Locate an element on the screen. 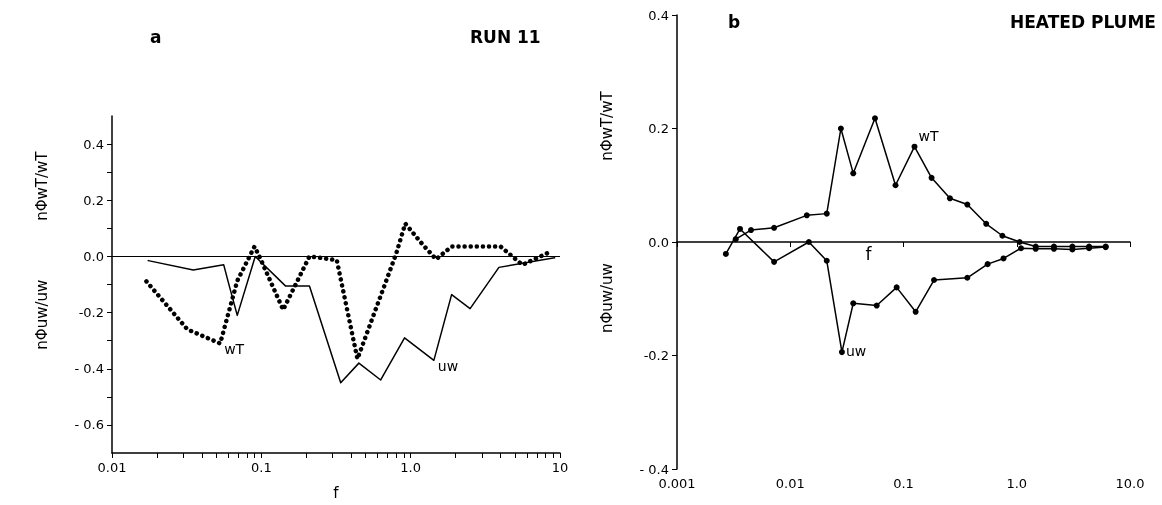 The image size is (1162, 505). chart-title: HEATED PLUME is located at coordinates (1083, 21).